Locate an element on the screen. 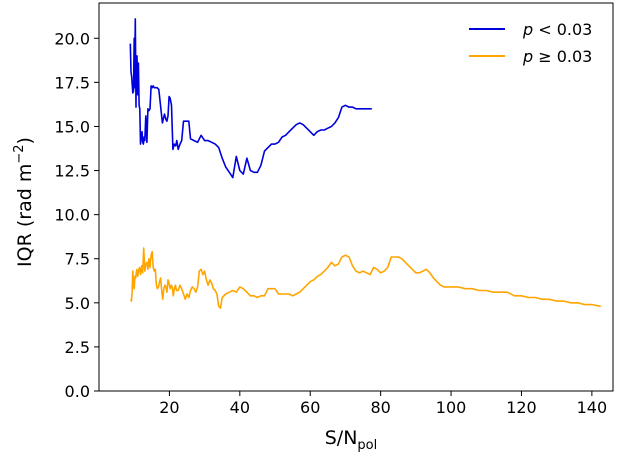 This screenshot has height=453, width=639. legend-label-series-1: p < 0.03 is located at coordinates (557, 29).